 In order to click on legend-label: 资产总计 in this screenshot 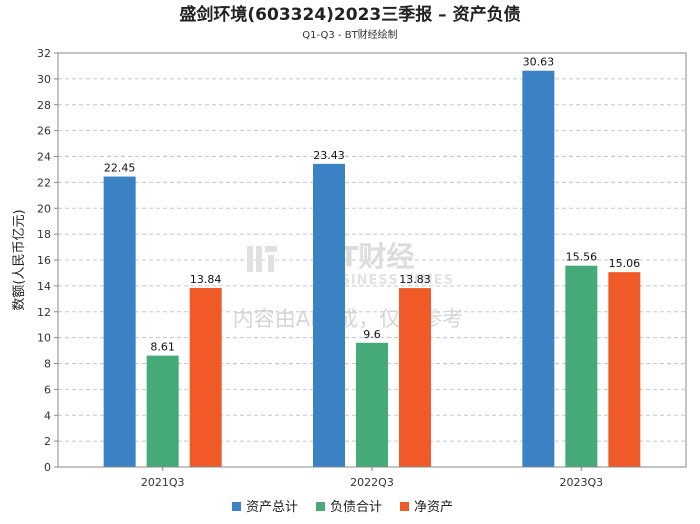, I will do `click(272, 507)`.